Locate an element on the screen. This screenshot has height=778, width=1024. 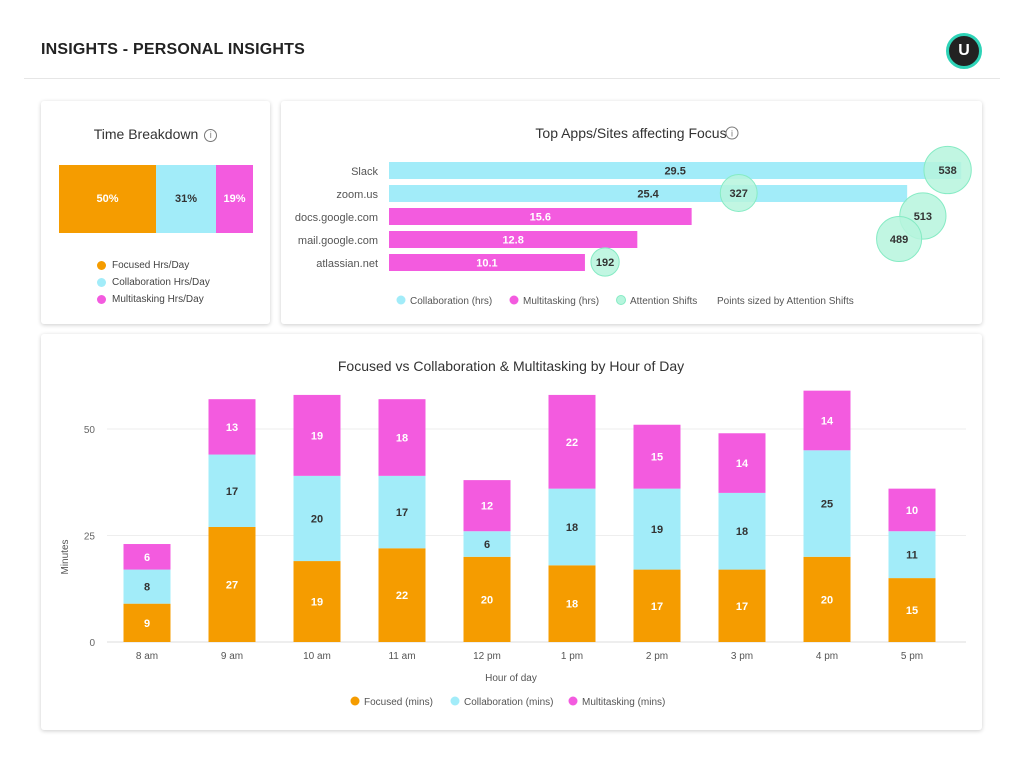
header-divider is located at coordinates (512, 78).